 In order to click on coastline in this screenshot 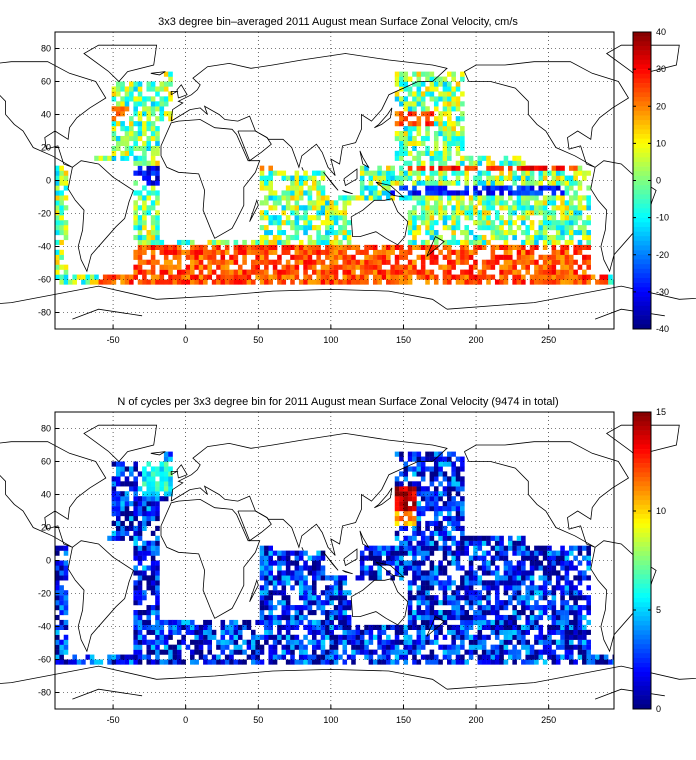, I will do `click(224, 677)`.